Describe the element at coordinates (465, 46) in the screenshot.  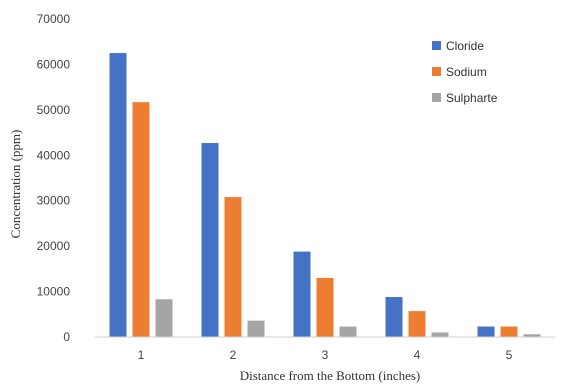
I see `legend-label-cloride: Cloride` at that location.